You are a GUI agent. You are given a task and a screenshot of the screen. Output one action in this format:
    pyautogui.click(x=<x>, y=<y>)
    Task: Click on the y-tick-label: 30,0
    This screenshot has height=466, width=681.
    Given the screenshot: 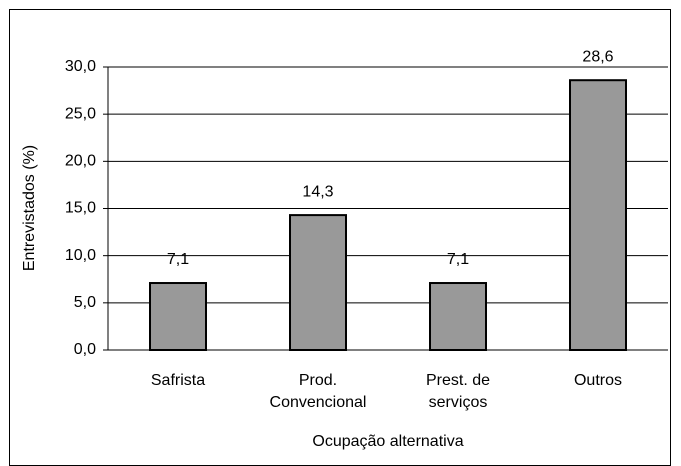 What is the action you would take?
    pyautogui.click(x=80, y=66)
    